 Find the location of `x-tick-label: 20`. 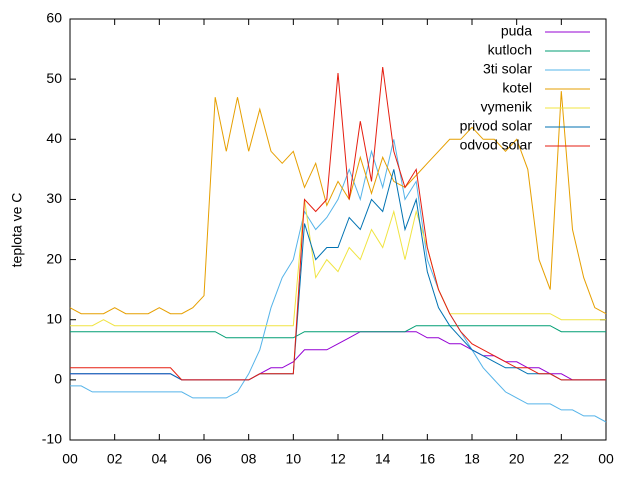

x-tick-label: 20 is located at coordinates (517, 459).